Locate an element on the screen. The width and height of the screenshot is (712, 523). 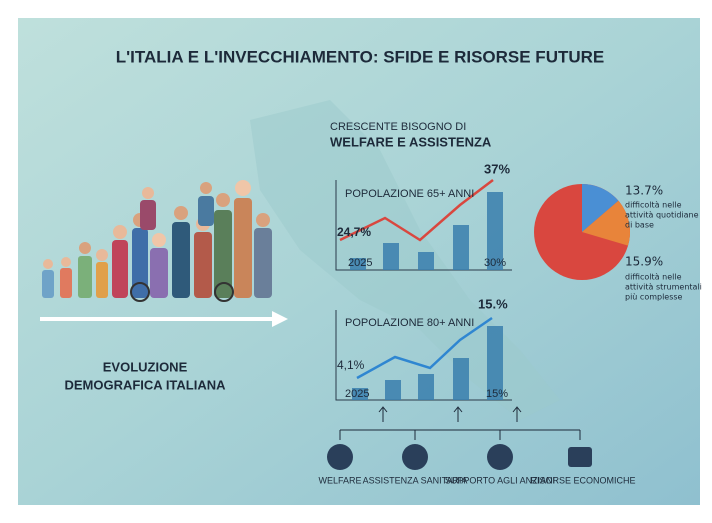
start-label: 24,7% is located at coordinates (354, 232).